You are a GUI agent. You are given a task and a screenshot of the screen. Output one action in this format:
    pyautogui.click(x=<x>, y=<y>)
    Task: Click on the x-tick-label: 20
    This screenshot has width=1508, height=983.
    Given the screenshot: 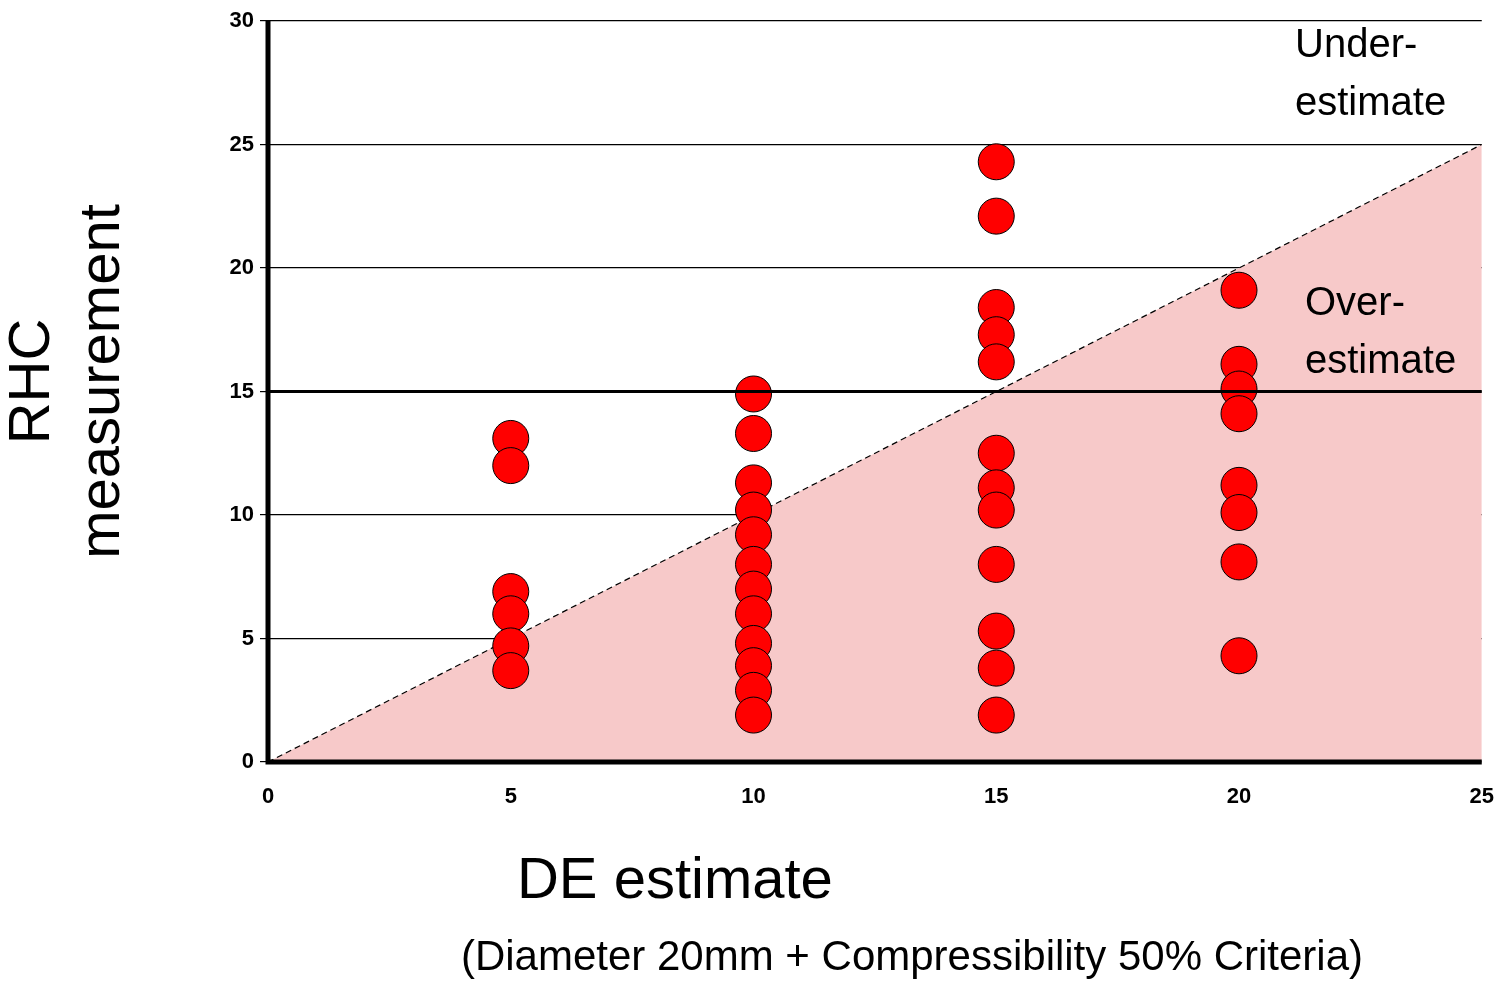 What is the action you would take?
    pyautogui.click(x=1239, y=796)
    